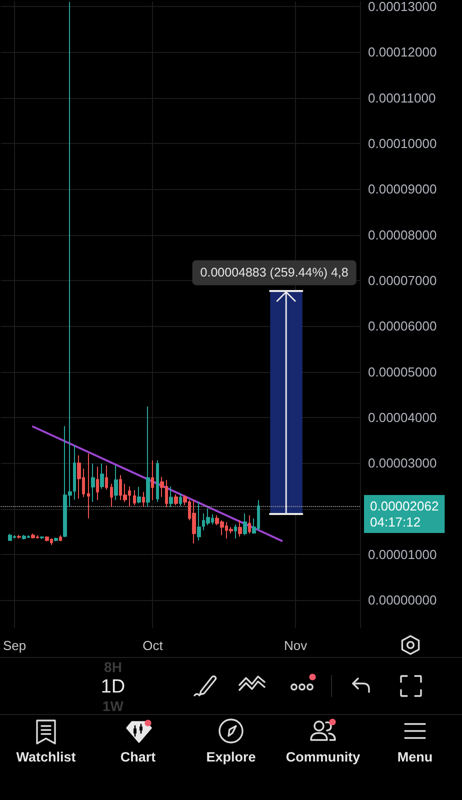 This screenshot has height=800, width=462. What do you see at coordinates (395, 522) in the screenshot?
I see `text: 04:17:12` at bounding box center [395, 522].